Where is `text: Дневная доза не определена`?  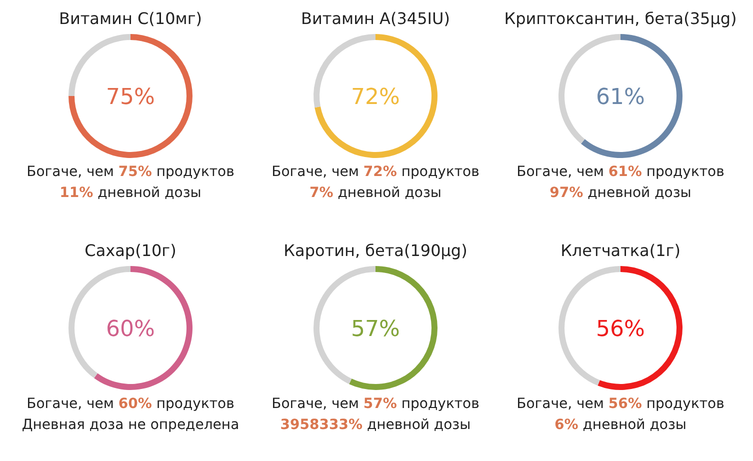
text: Дневная доза не определена is located at coordinates (131, 425).